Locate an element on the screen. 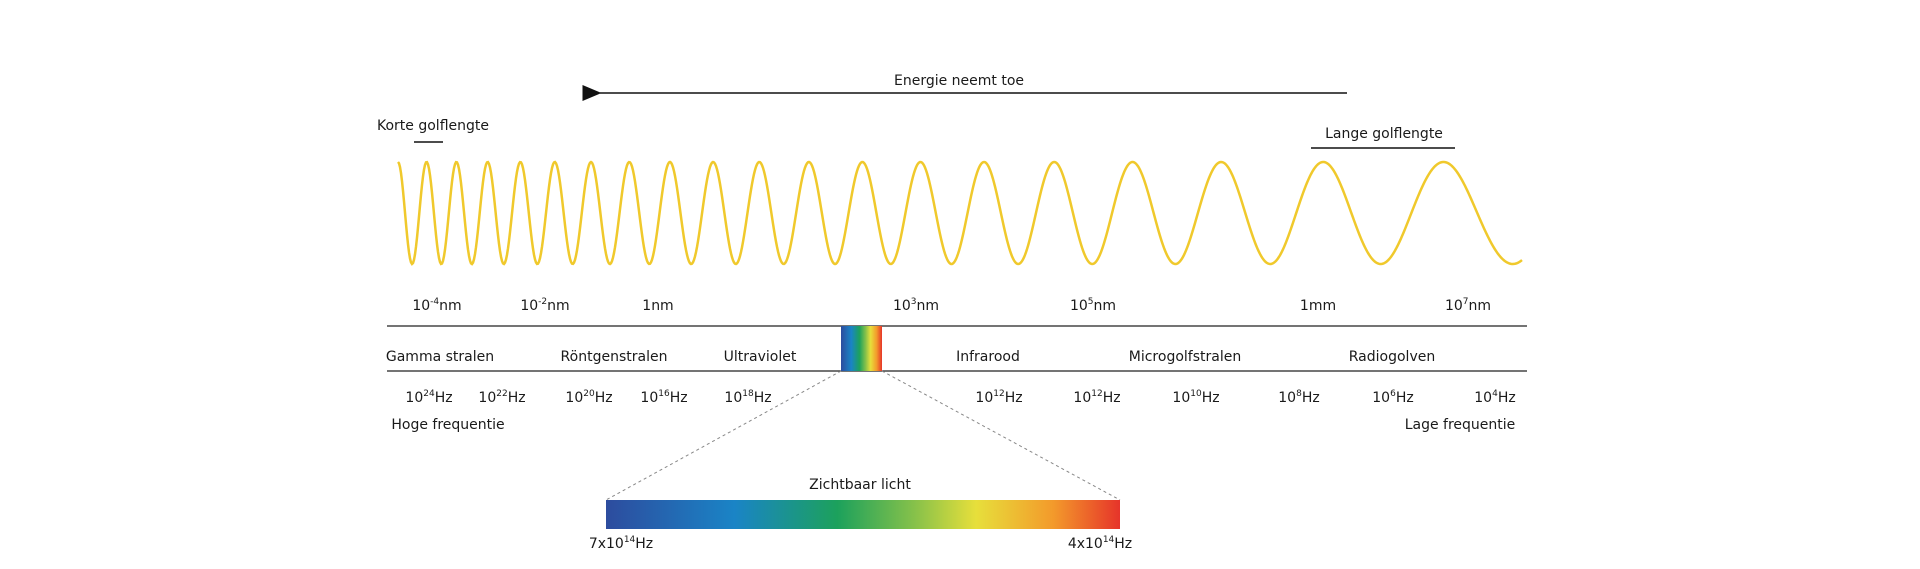 This screenshot has width=1920, height=569. zoom-line is located at coordinates (723, 435).